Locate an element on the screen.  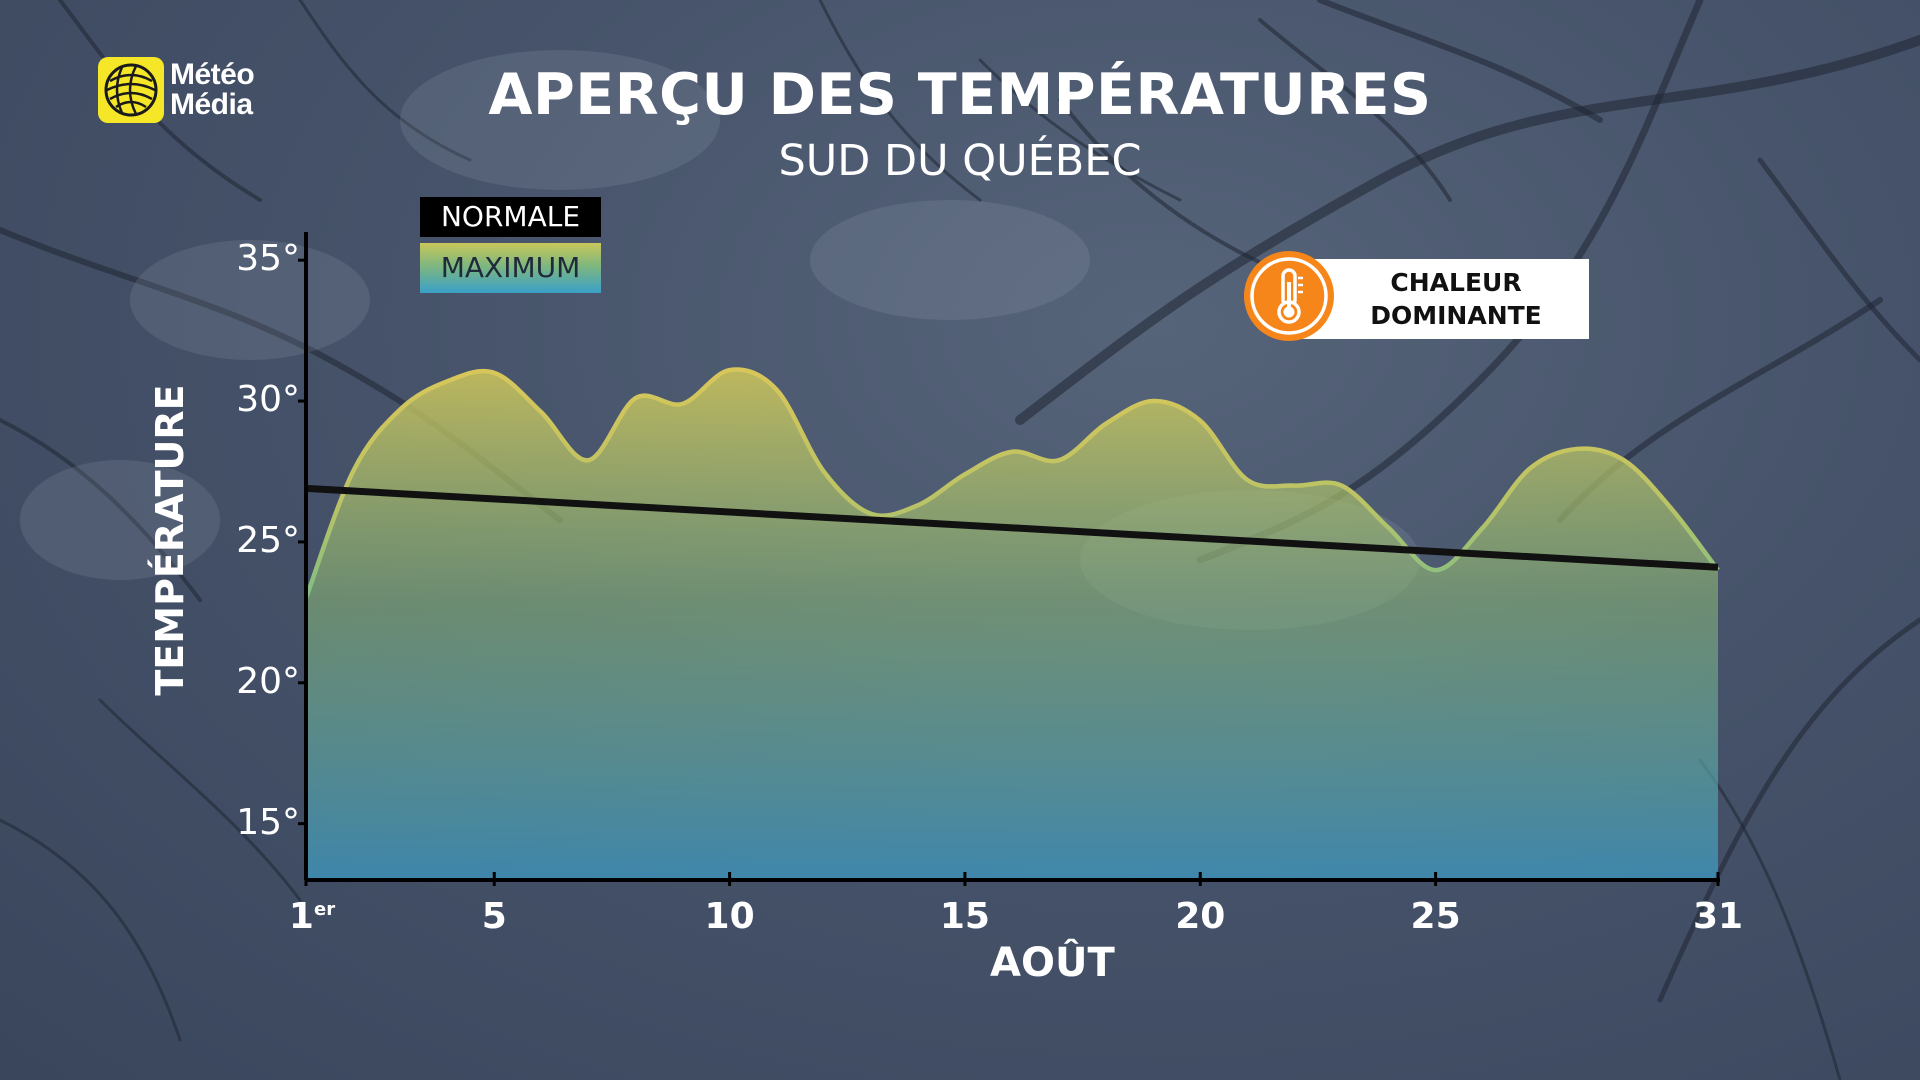
x-tick-suffix: er is located at coordinates (324, 909).